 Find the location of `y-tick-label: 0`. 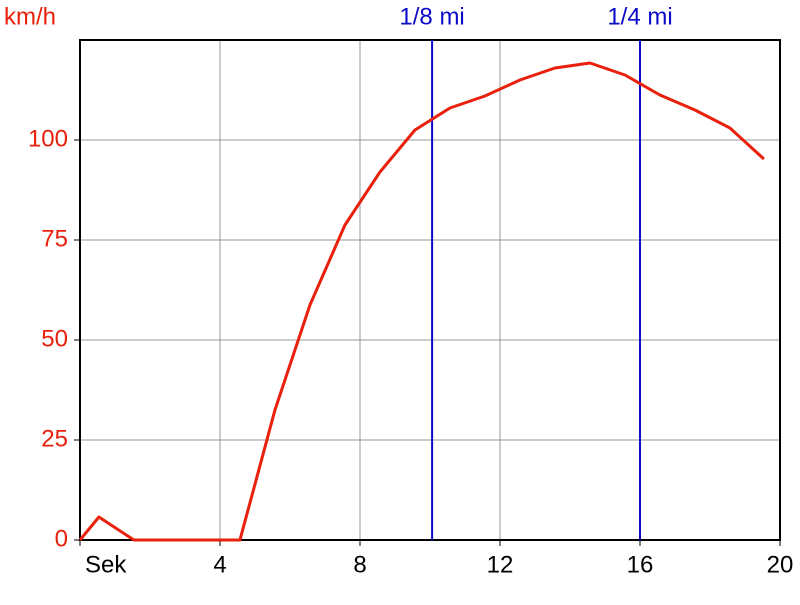

y-tick-label: 0 is located at coordinates (61, 538).